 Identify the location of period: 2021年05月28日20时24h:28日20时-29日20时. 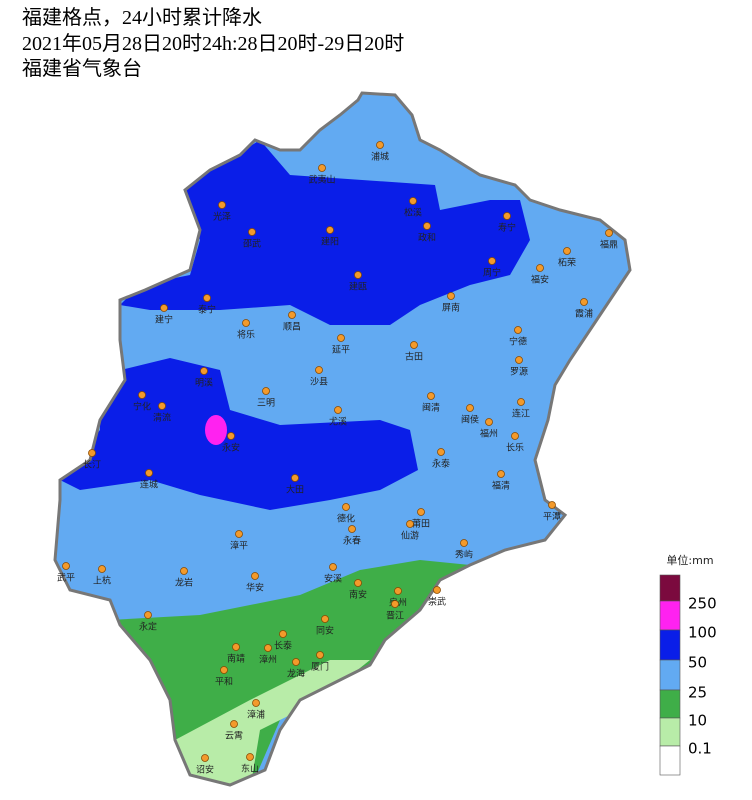
(213, 43).